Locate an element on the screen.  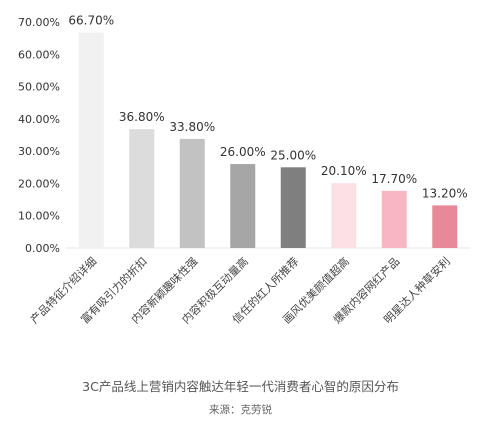
data-label: 17.70% is located at coordinates (394, 179).